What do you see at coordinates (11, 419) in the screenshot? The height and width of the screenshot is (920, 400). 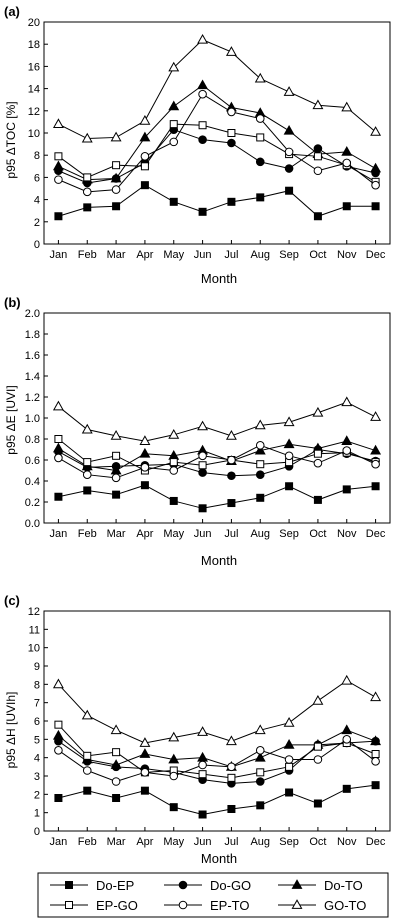 I see `y-axis-title: p95 ΔE [UVI]` at bounding box center [11, 419].